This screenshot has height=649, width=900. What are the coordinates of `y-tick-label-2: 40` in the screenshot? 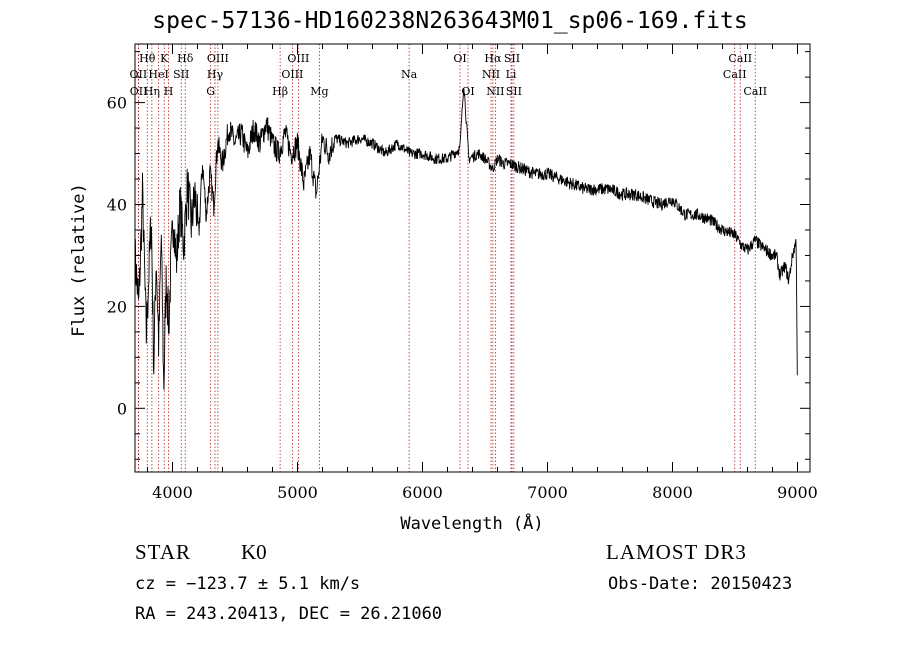 It's located at (117, 205).